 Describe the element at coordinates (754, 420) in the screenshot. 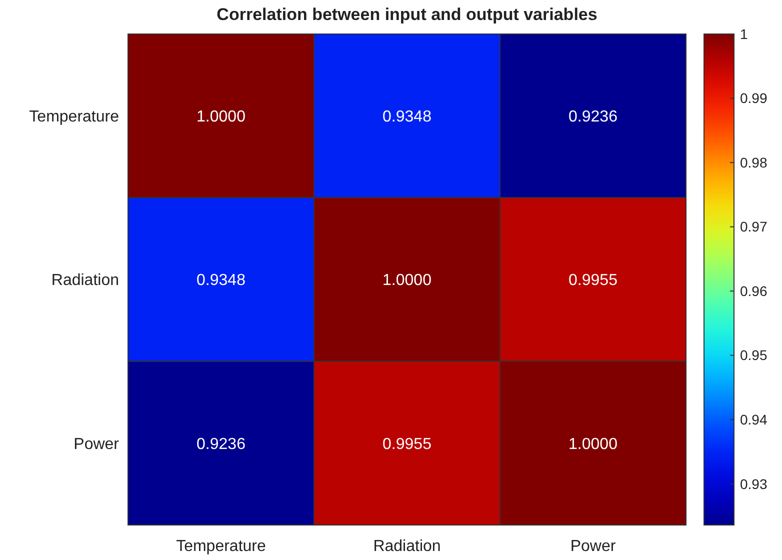

I see `color-bar-label: 0.94` at that location.